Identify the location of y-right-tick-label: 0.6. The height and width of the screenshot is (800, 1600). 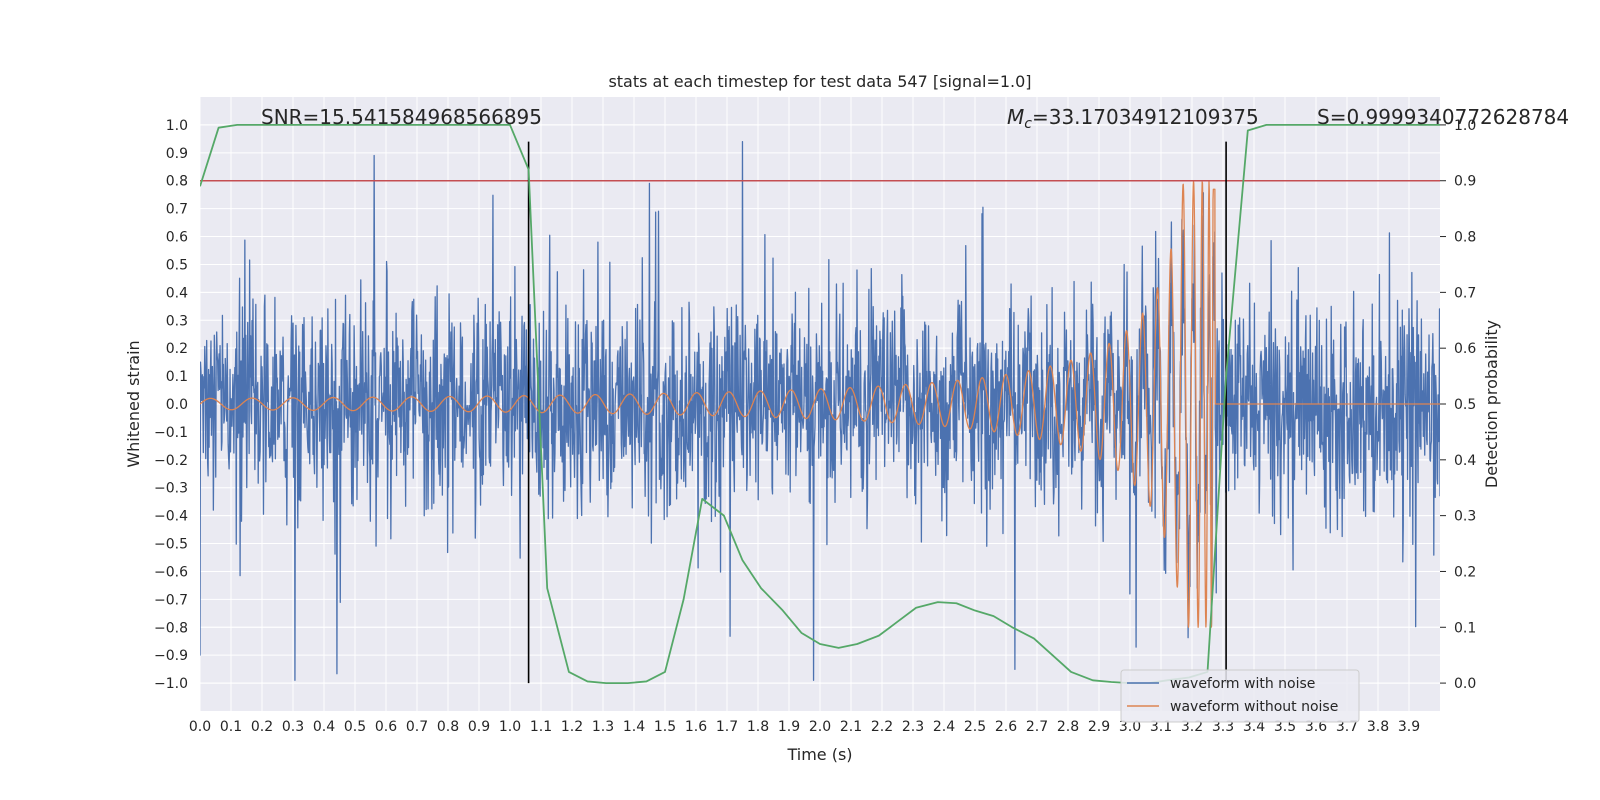
(1465, 349).